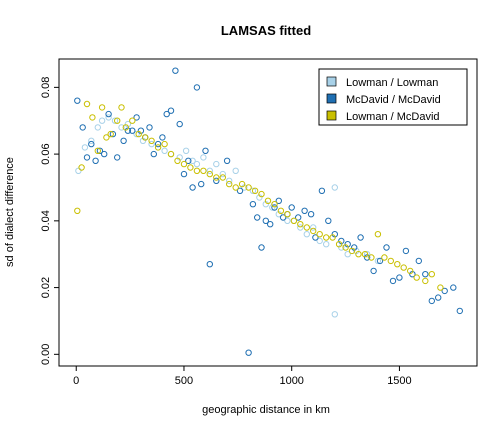  What do you see at coordinates (46, 220) in the screenshot?
I see `y-tick-label: 0.04` at bounding box center [46, 220].